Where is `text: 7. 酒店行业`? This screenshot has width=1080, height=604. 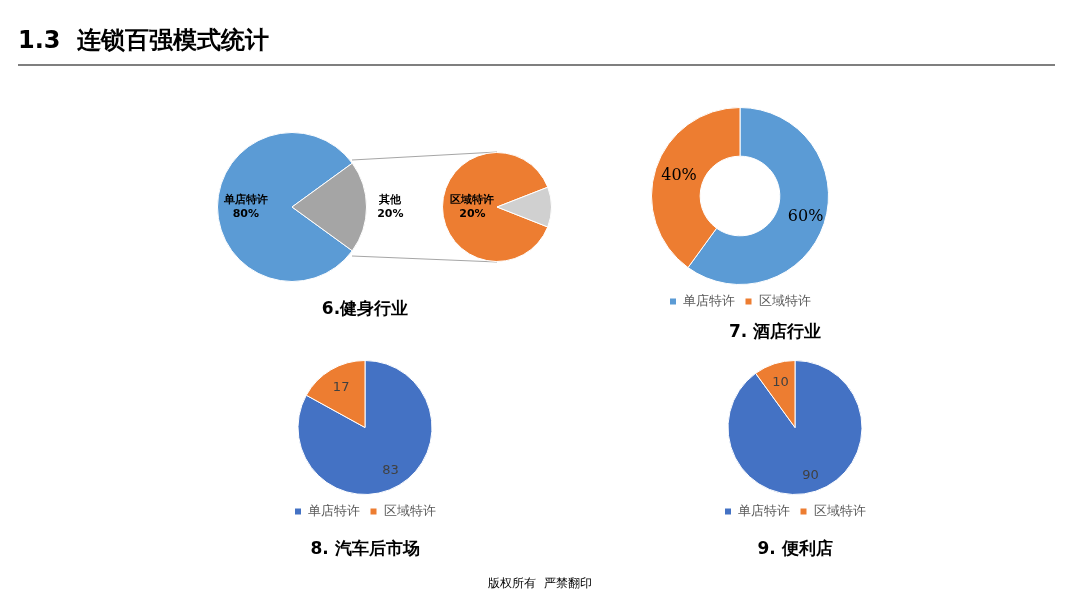
text: 7. 酒店行业 is located at coordinates (775, 331).